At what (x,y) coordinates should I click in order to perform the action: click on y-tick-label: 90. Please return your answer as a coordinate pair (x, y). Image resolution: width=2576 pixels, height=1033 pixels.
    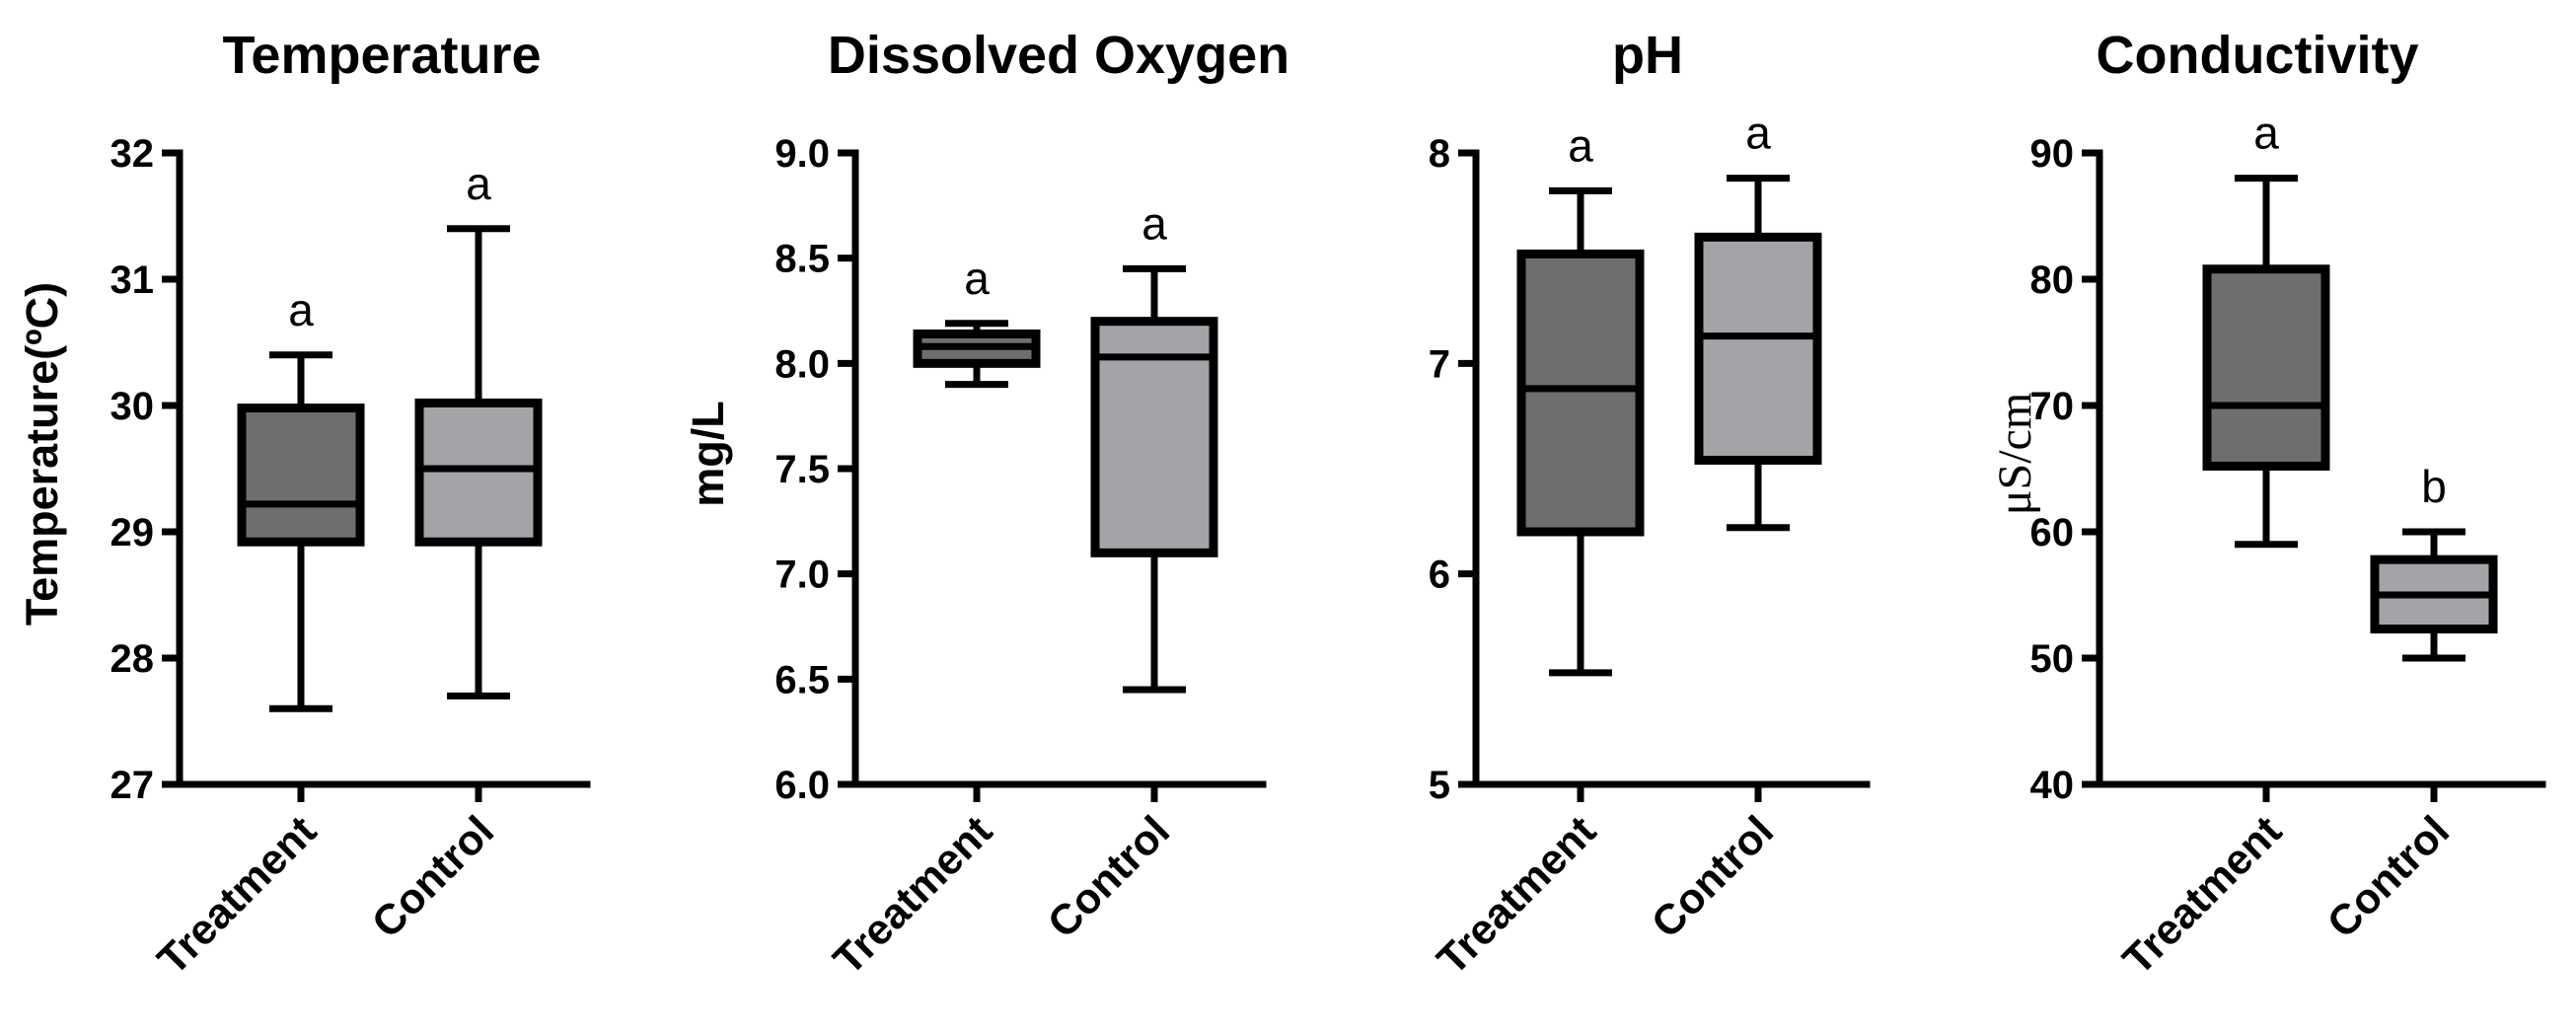
    Looking at the image, I should click on (2052, 154).